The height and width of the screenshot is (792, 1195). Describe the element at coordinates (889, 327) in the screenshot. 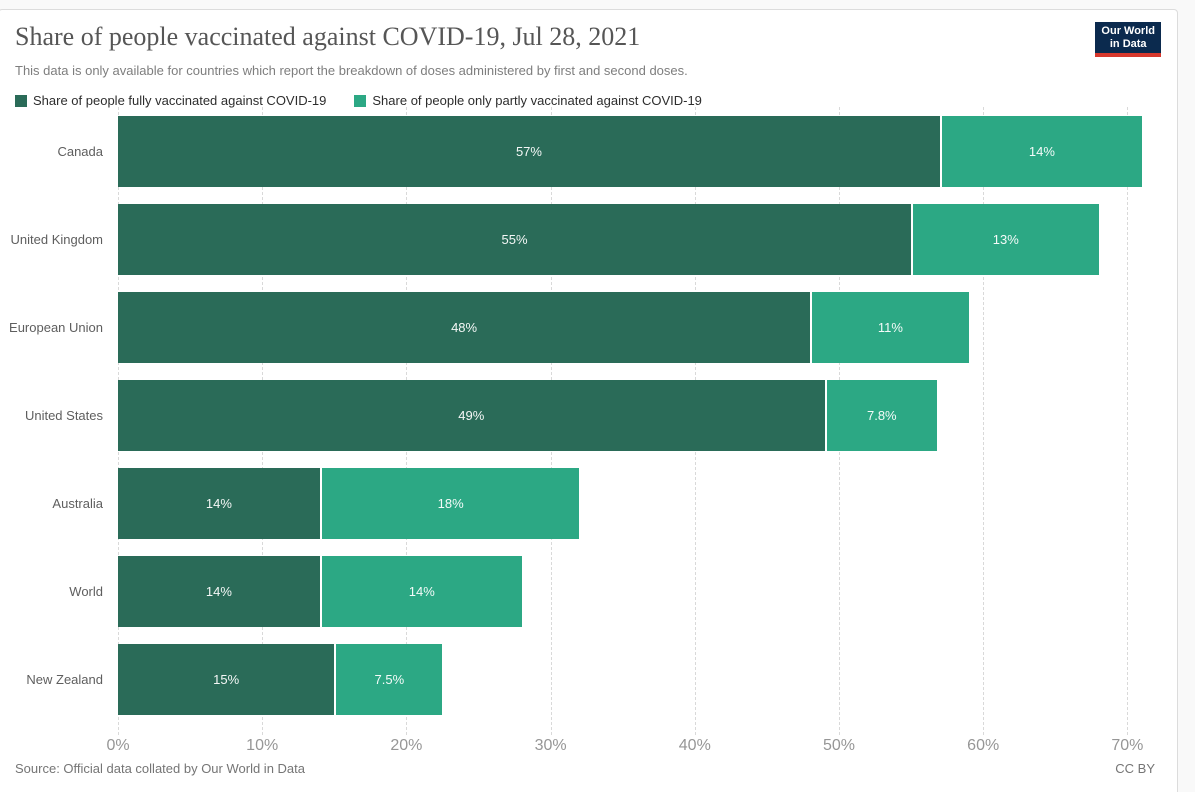

I see `bar-segment: 11%` at that location.